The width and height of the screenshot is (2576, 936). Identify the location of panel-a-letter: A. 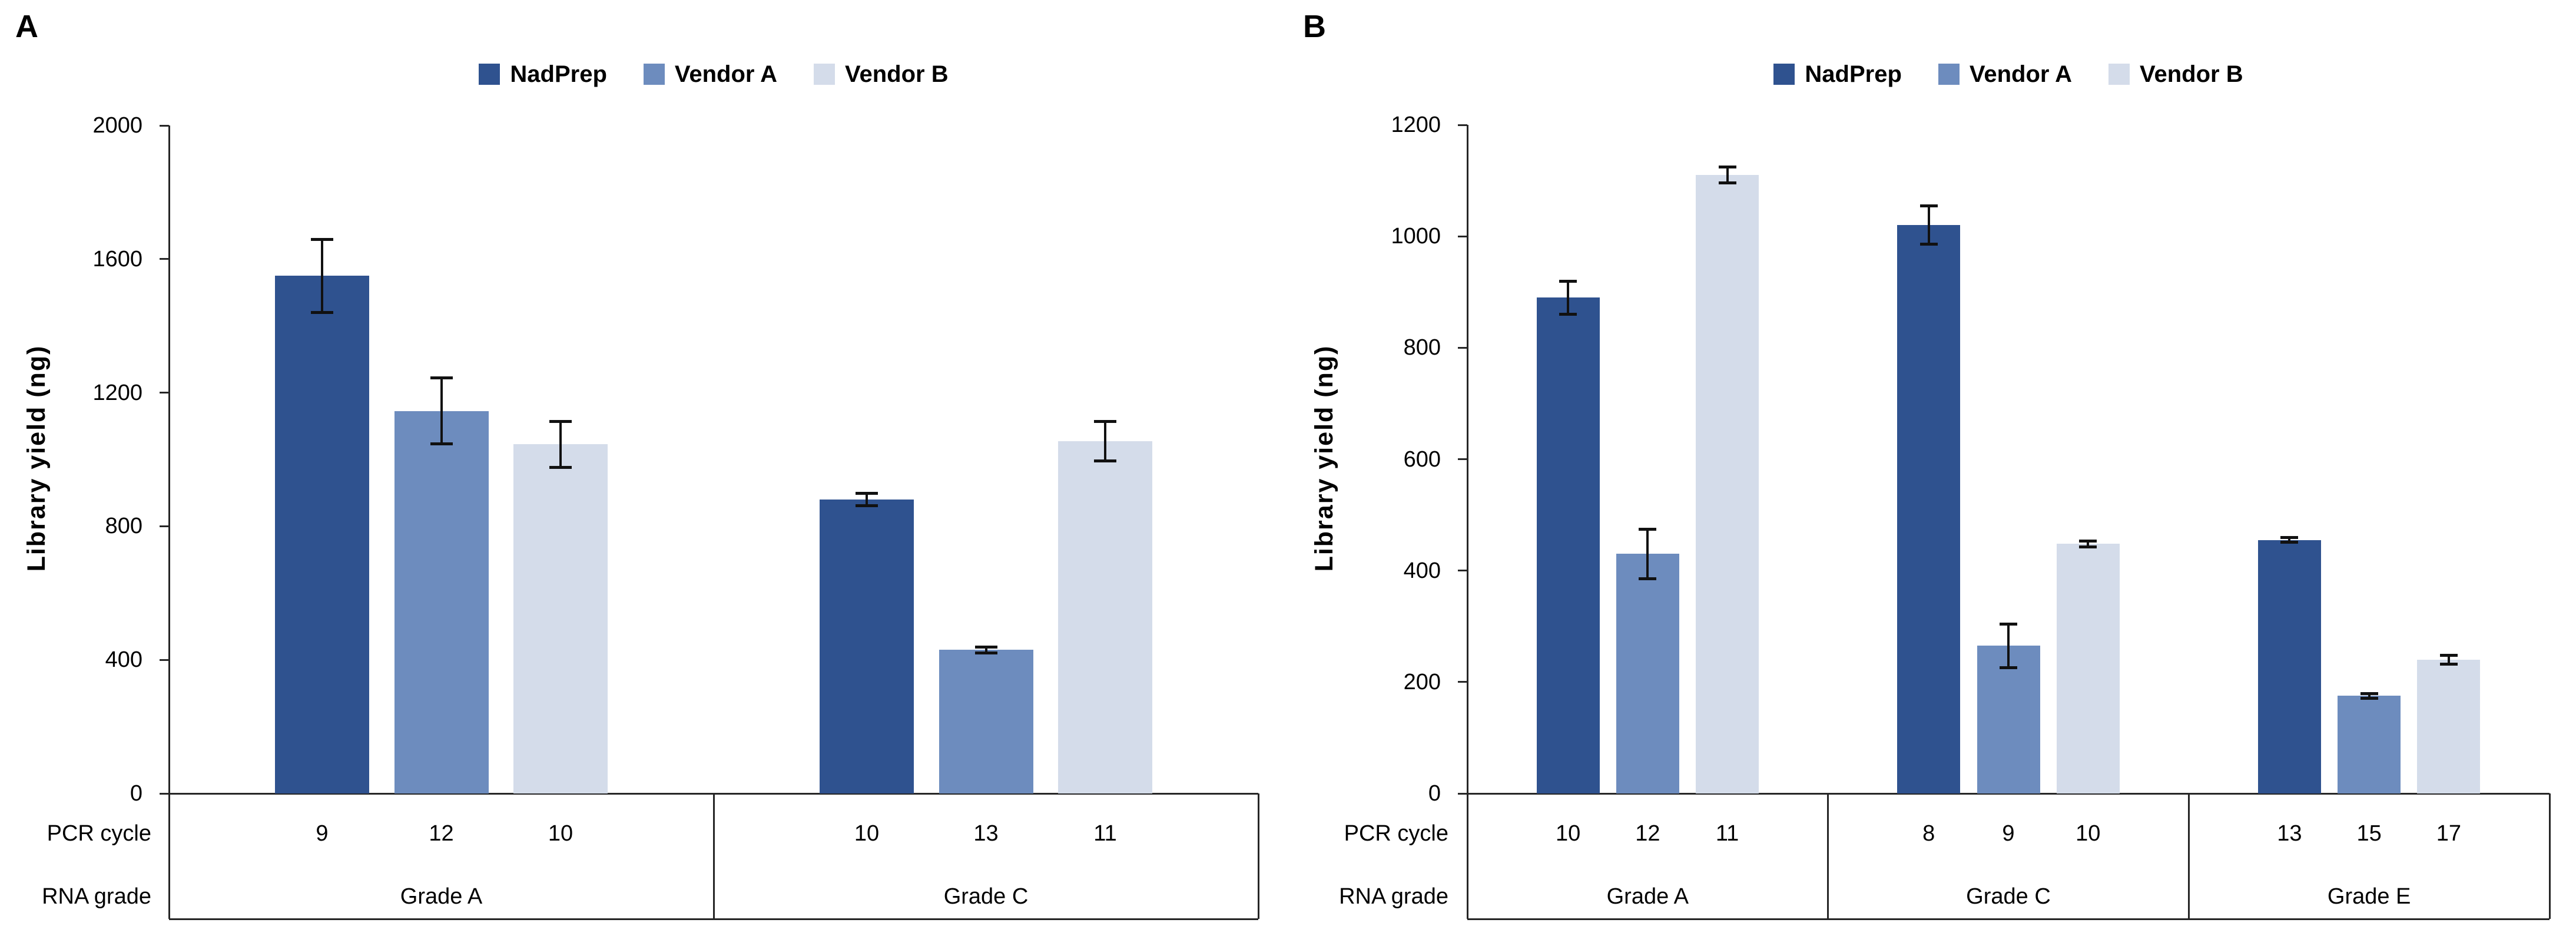
(26, 26).